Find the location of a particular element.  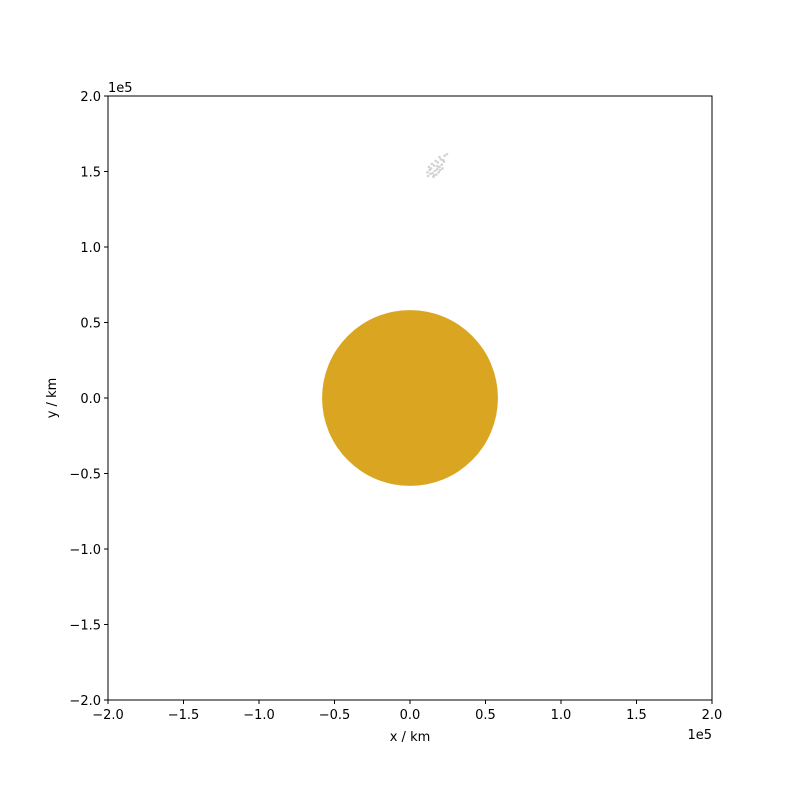

x-tick-label-0: −2.0 is located at coordinates (108, 715).